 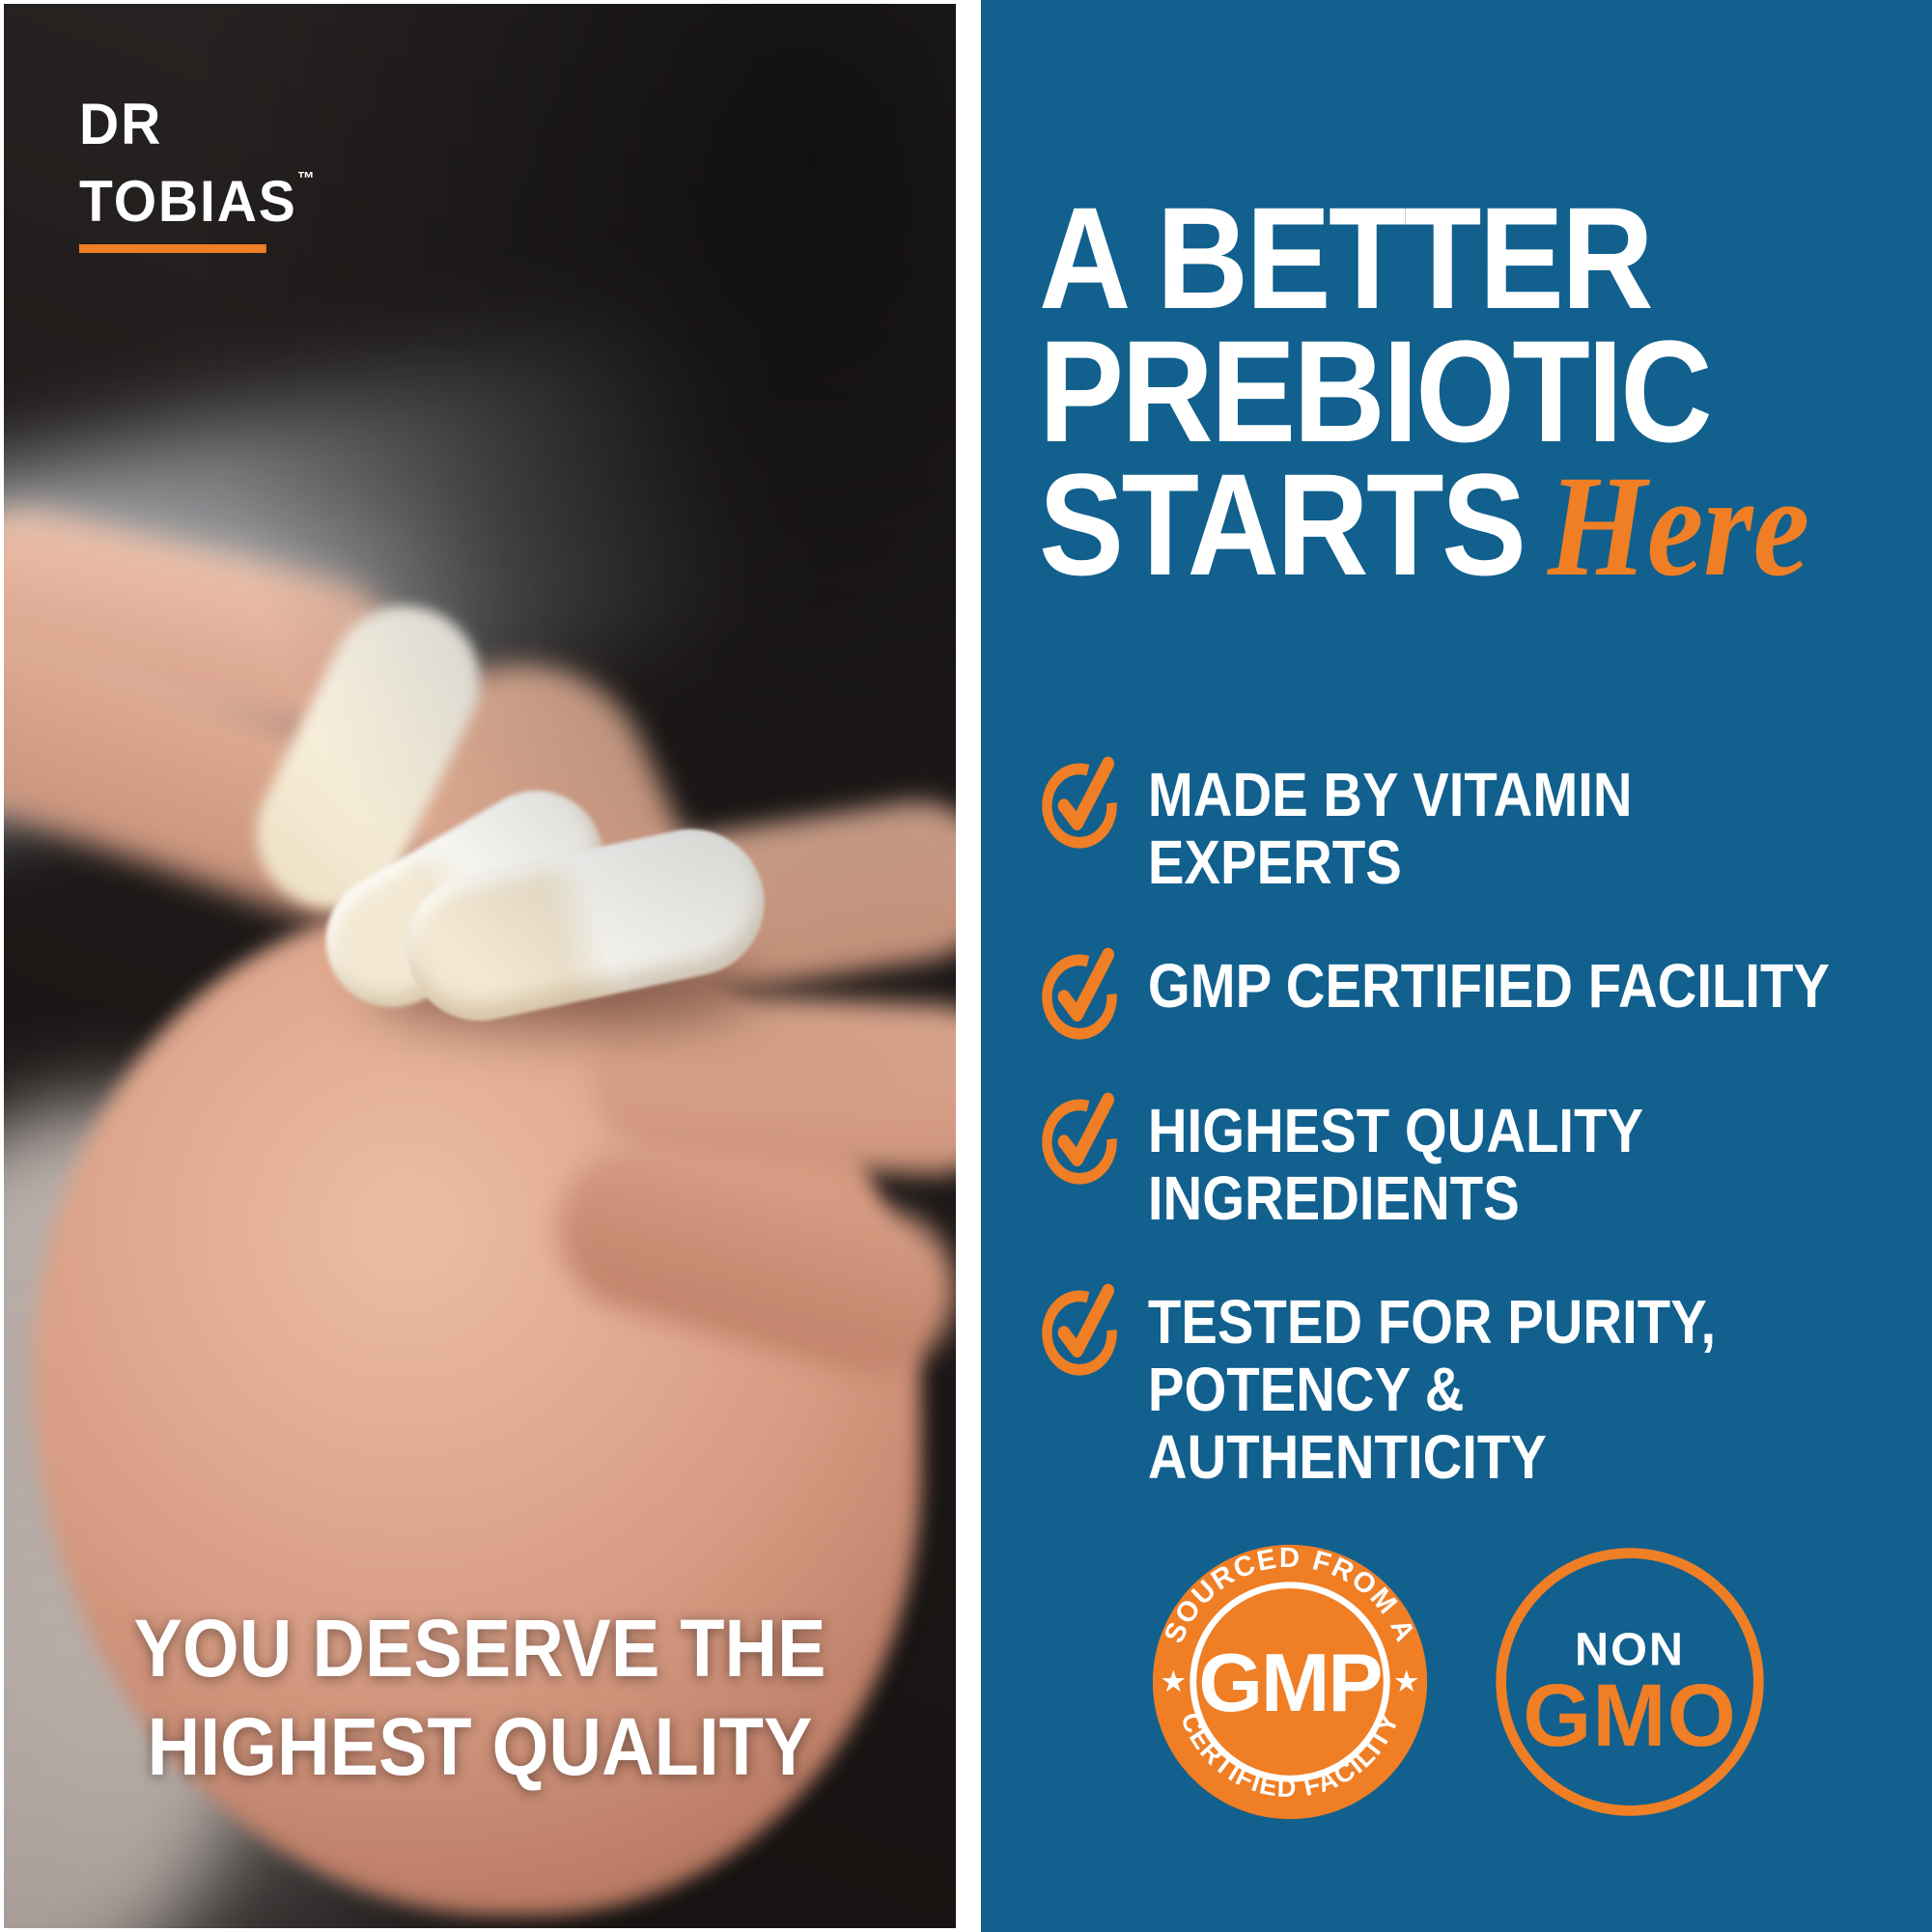 I want to click on brand-underline-bar, so click(x=173, y=248).